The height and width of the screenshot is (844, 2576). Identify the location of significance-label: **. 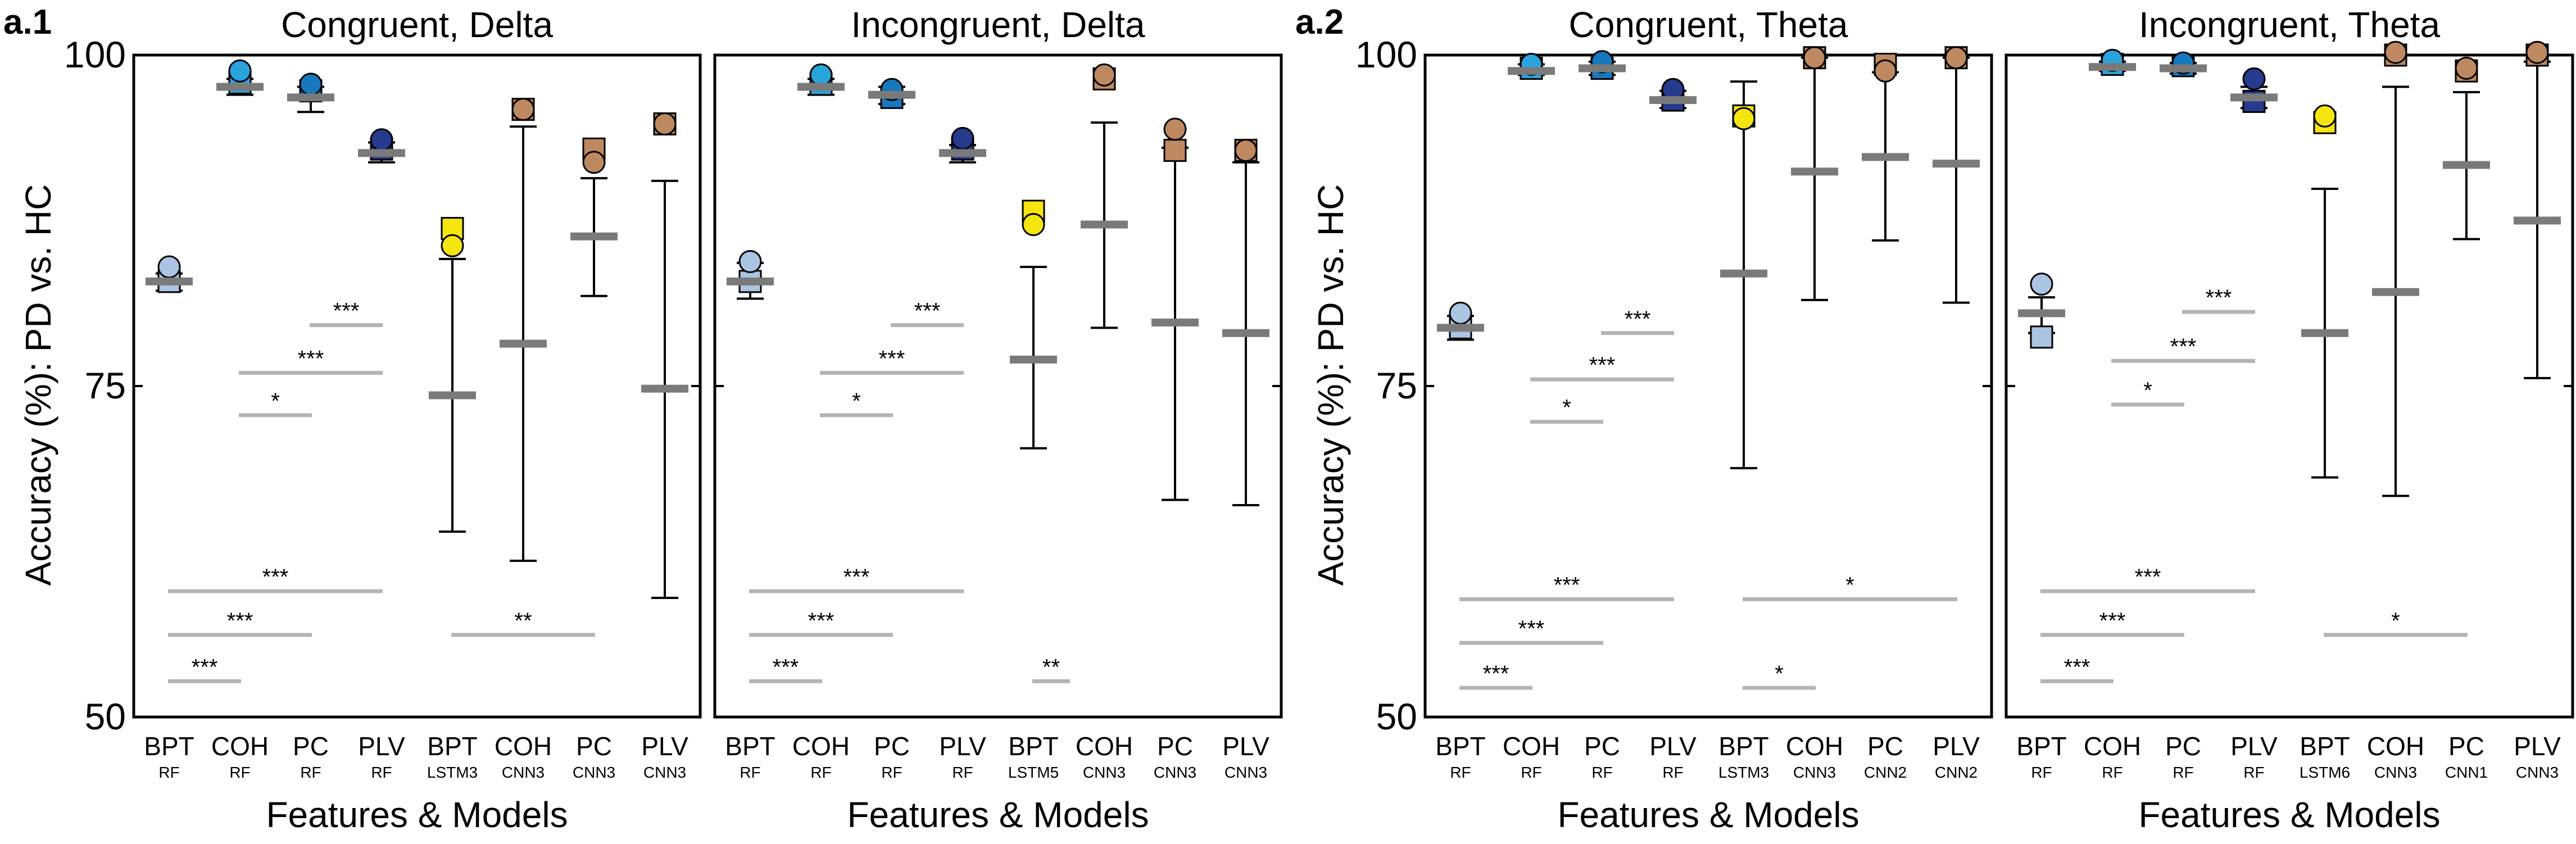
(523, 621).